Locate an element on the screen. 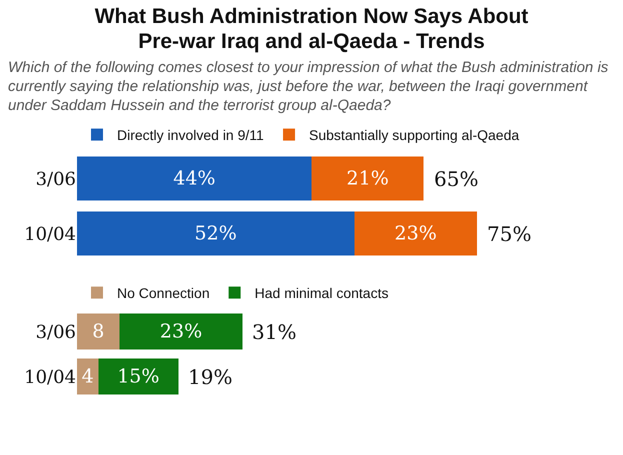 Image resolution: width=623 pixels, height=455 pixels. chart-subtitle: Which of the following comes closest to your impression of what the Bush administration is currently saying the relationship was, just before the war, between the Iraqi government under Saddam Hussein and the terrorist group al-Qaeda? is located at coordinates (309, 86).